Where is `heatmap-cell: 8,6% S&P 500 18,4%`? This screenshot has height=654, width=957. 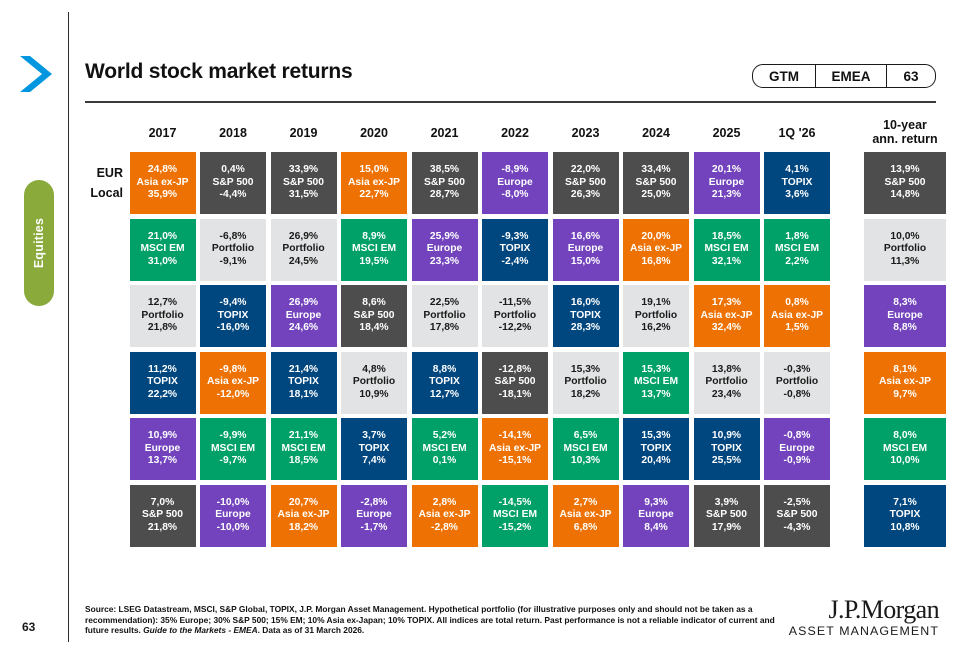 heatmap-cell: 8,6% S&P 500 18,4% is located at coordinates (374, 316).